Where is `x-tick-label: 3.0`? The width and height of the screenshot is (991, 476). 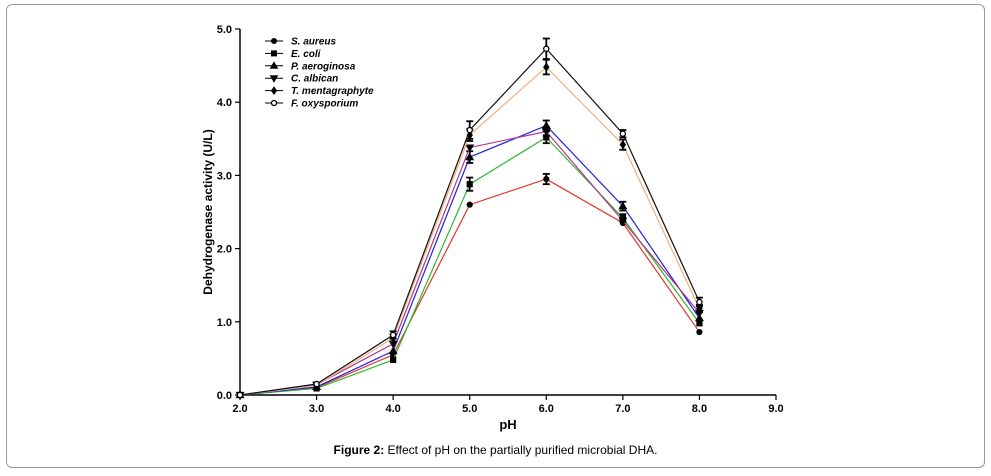
x-tick-label: 3.0 is located at coordinates (316, 409).